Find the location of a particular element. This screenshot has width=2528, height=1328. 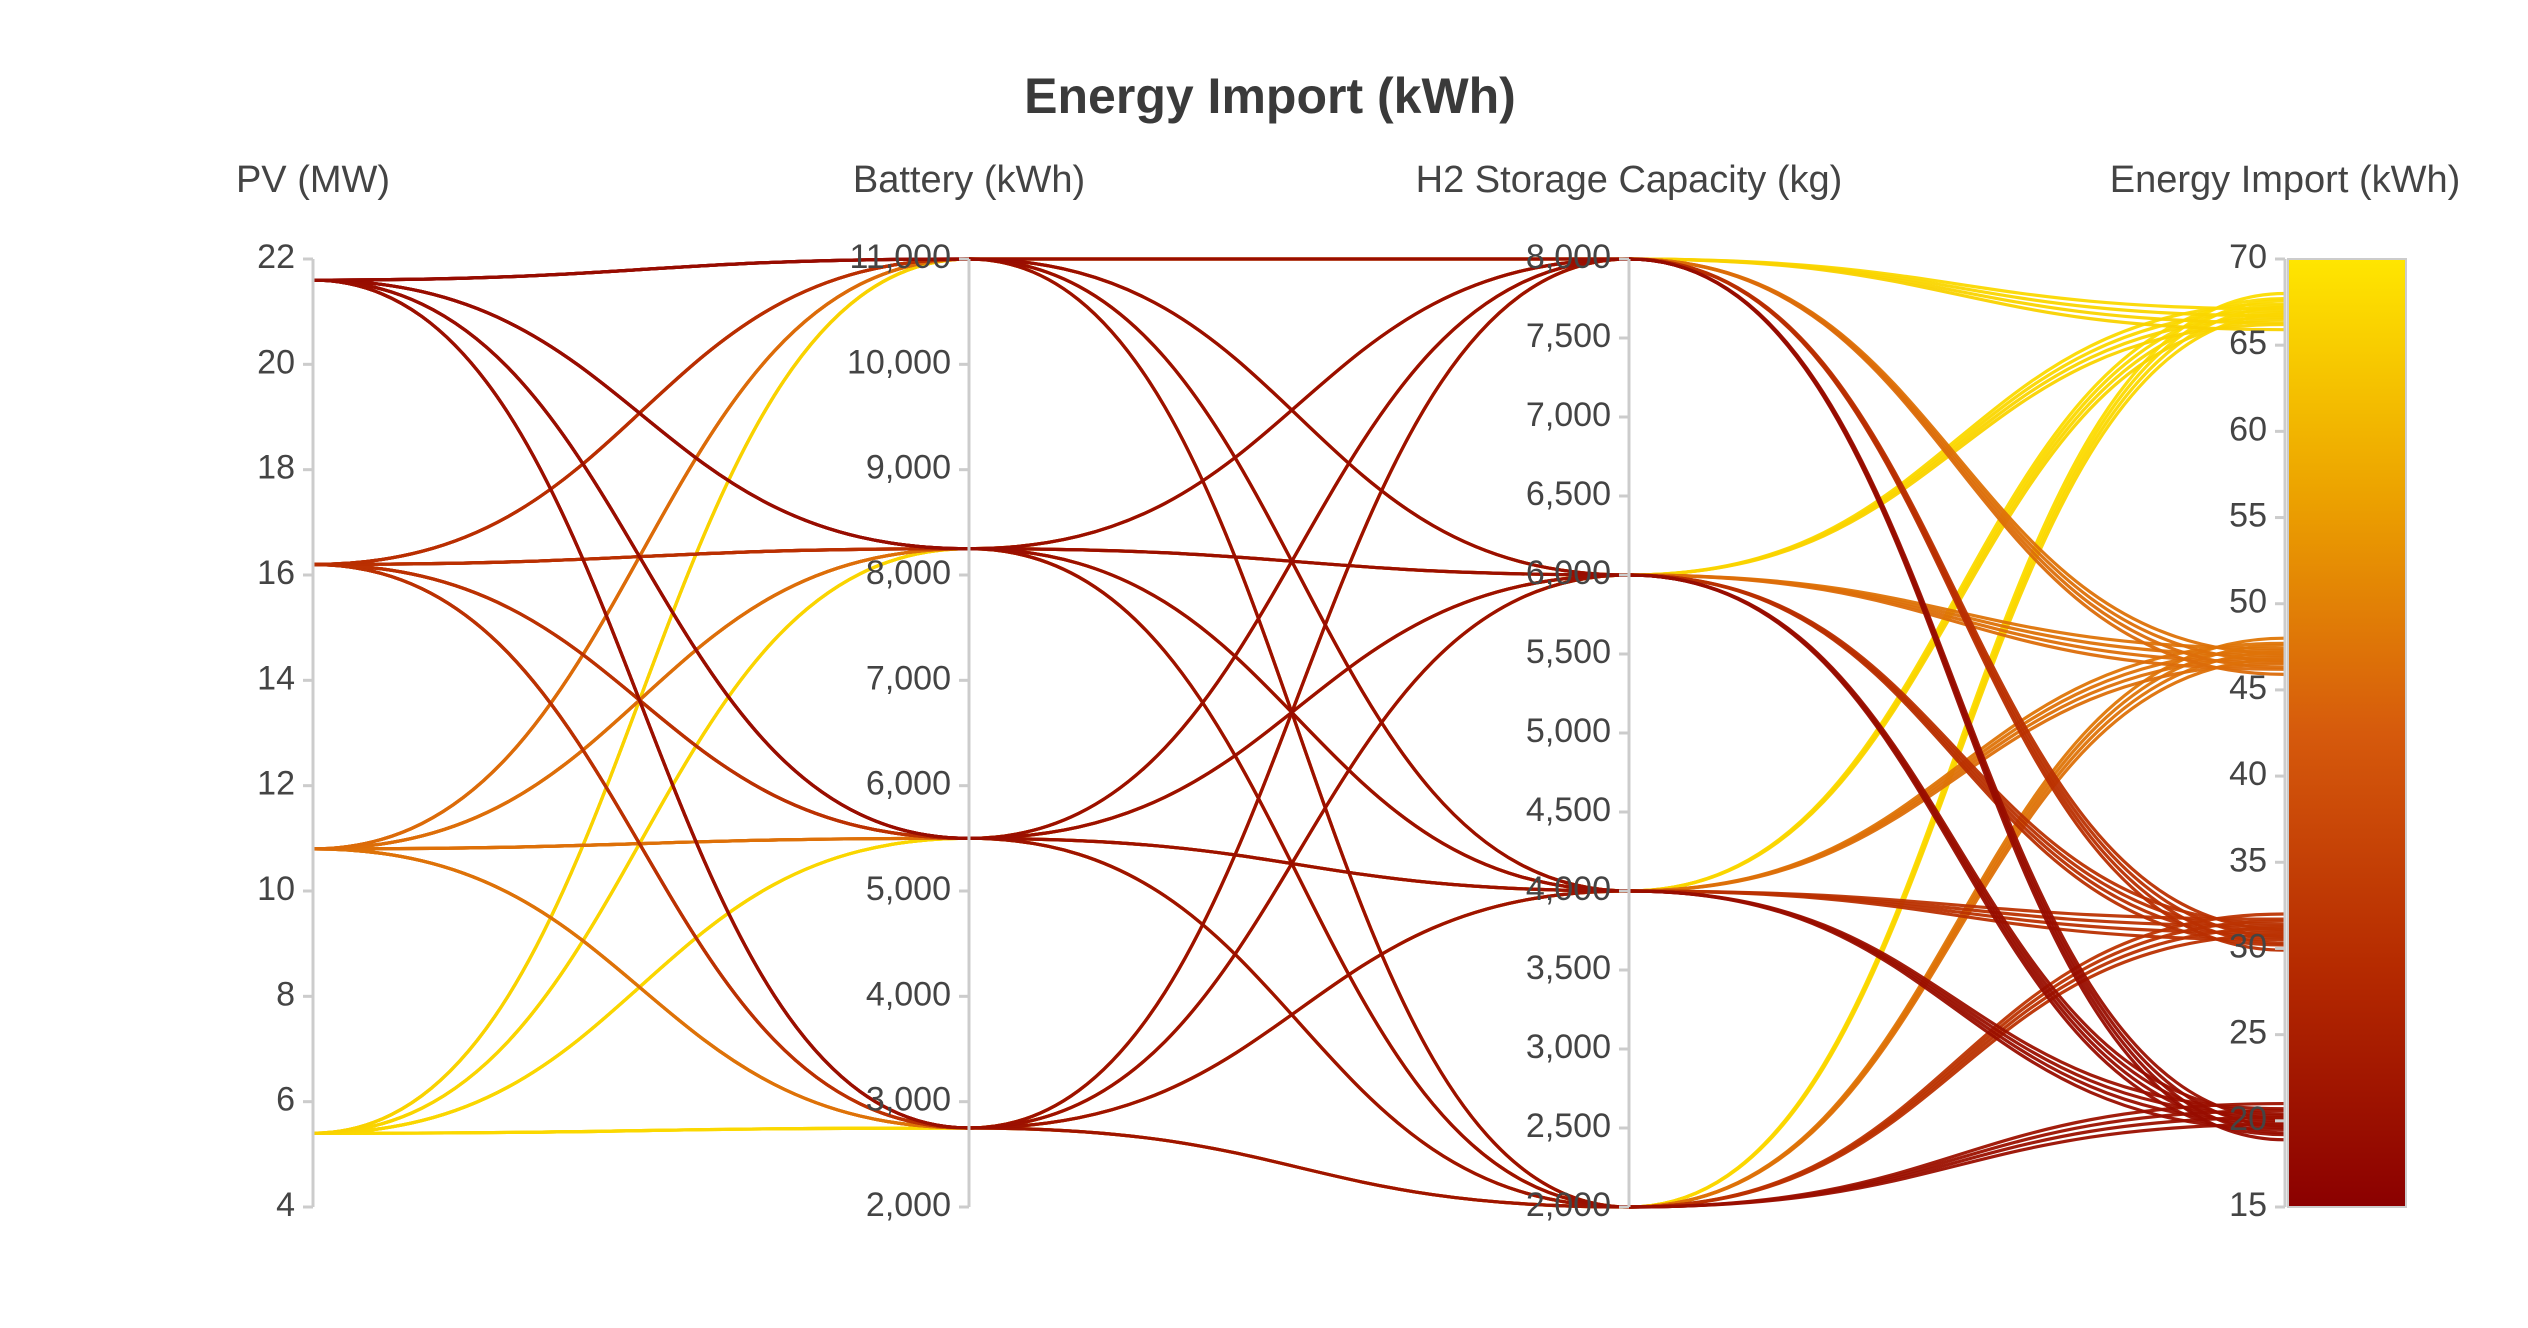

axis-title: Battery (kWh) is located at coordinates (969, 180).